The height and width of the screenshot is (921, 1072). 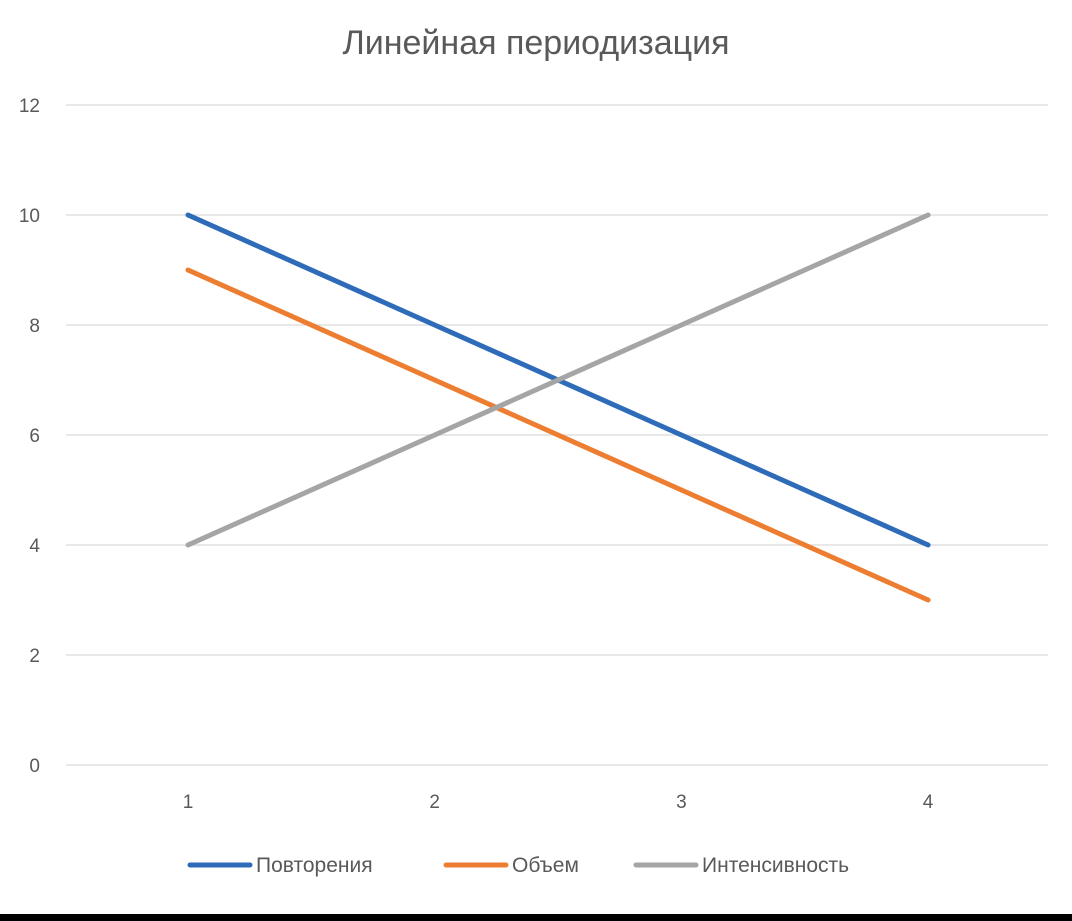 I want to click on x-tick-label: 3, so click(x=681, y=802).